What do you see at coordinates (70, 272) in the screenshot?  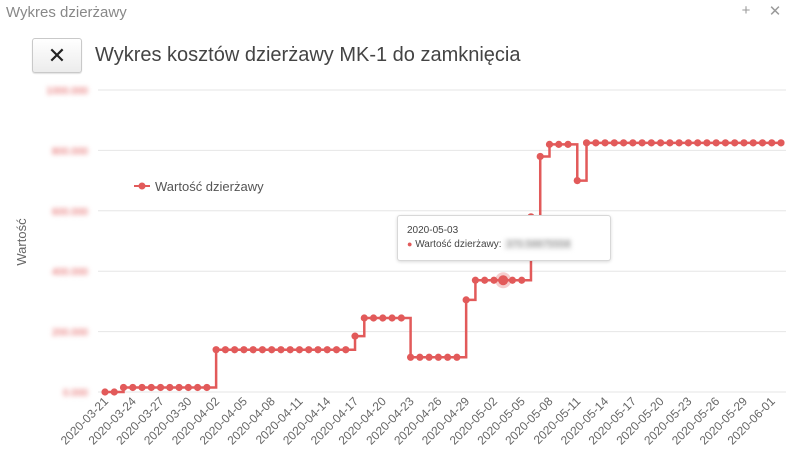 I see `y-tick-label: 400.000` at bounding box center [70, 272].